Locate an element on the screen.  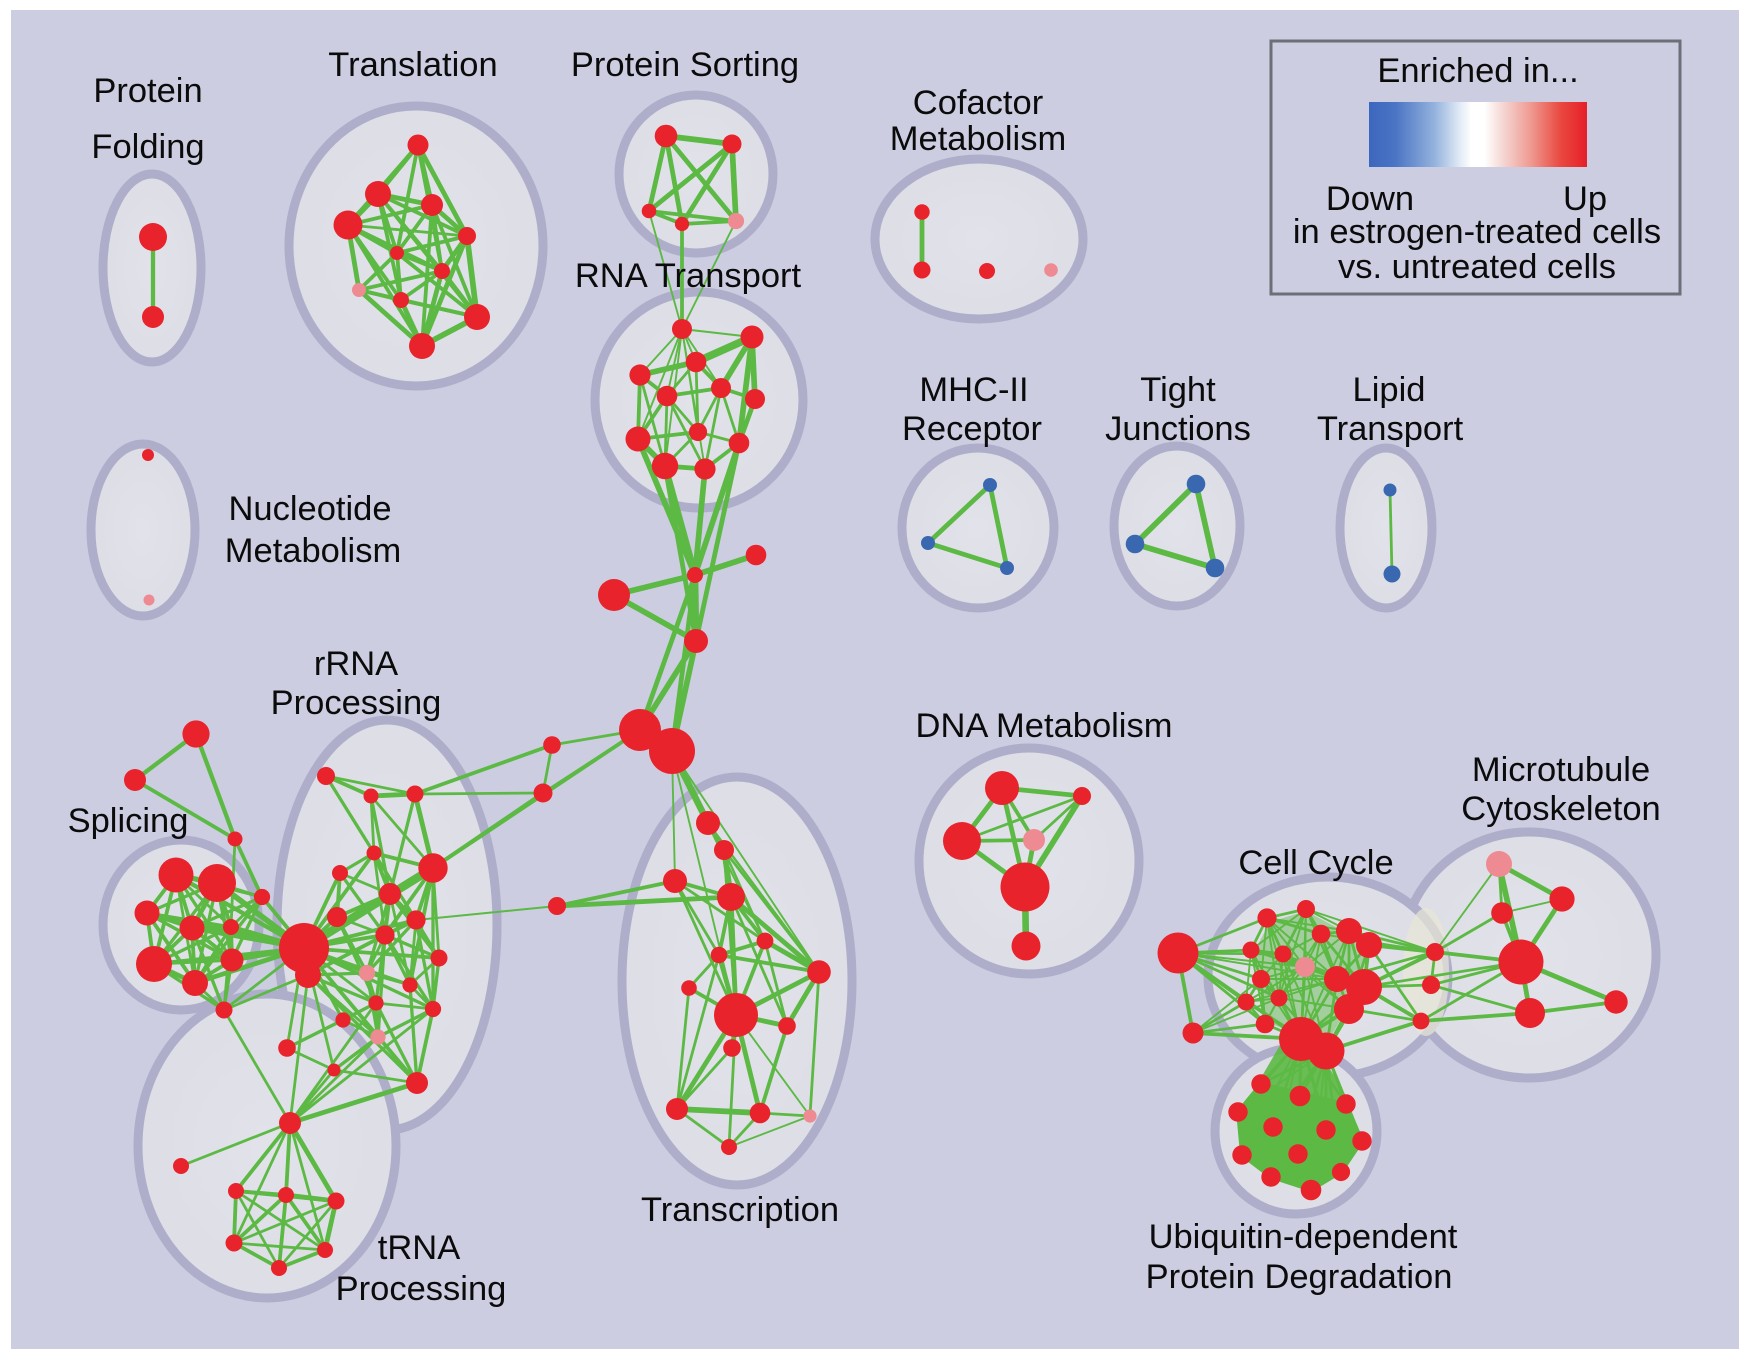
svg-text: MHC-II is located at coordinates (973, 390).